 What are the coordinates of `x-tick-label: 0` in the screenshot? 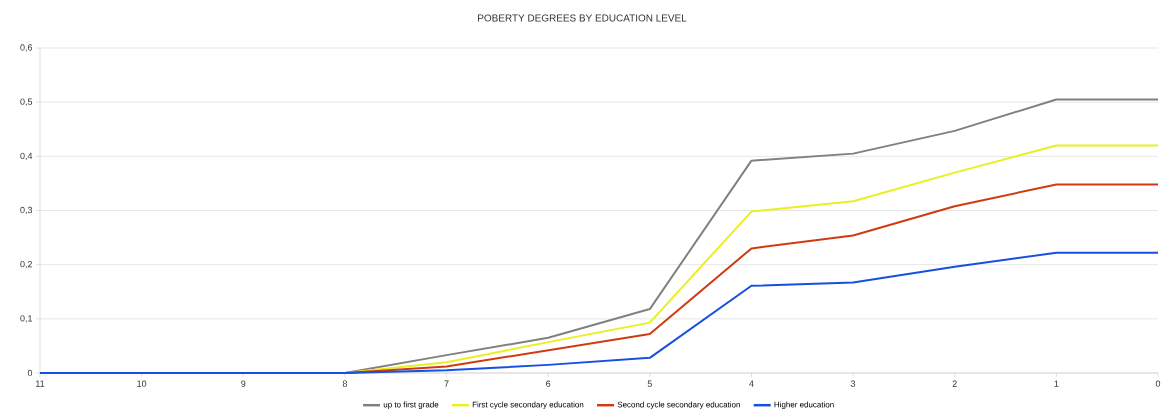 It's located at (1158, 383).